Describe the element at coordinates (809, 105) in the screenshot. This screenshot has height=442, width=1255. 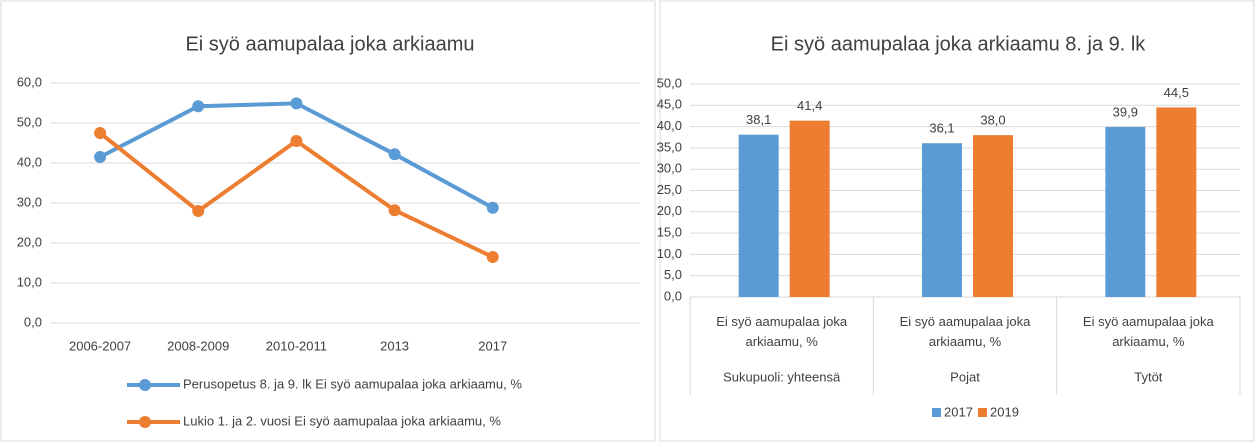
I see `value-label: 41,4` at that location.